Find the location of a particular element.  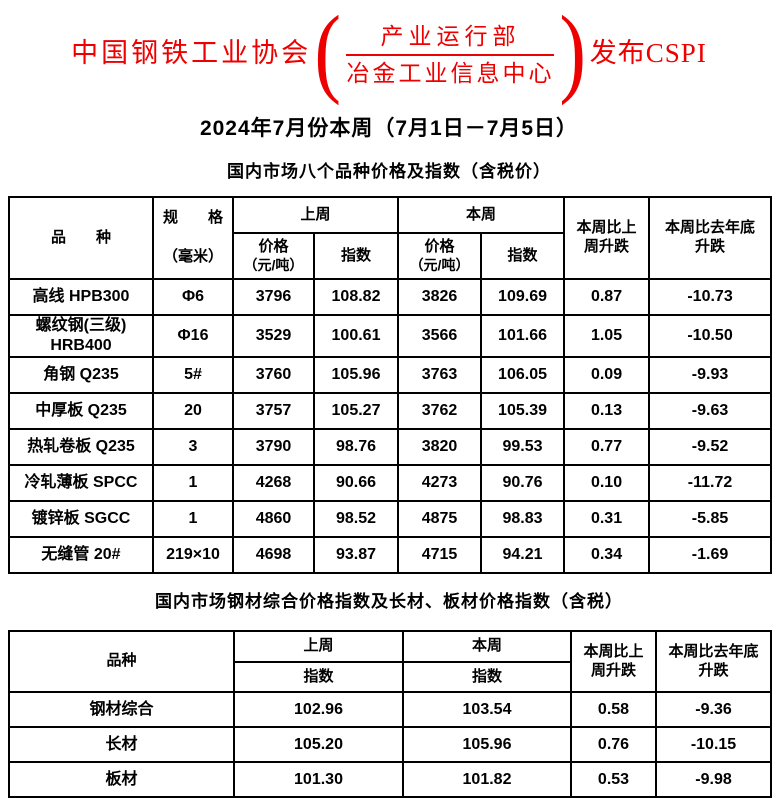

period-title: 2024年7月份本周（7月1日－7月5日） is located at coordinates (389, 128).